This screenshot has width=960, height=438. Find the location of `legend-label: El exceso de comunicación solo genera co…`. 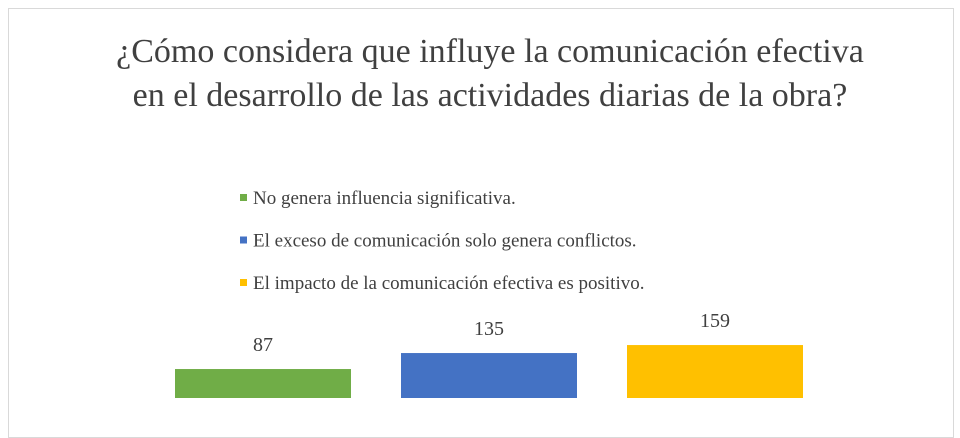

legend-label: El exceso de comunicación solo genera co… is located at coordinates (445, 241).